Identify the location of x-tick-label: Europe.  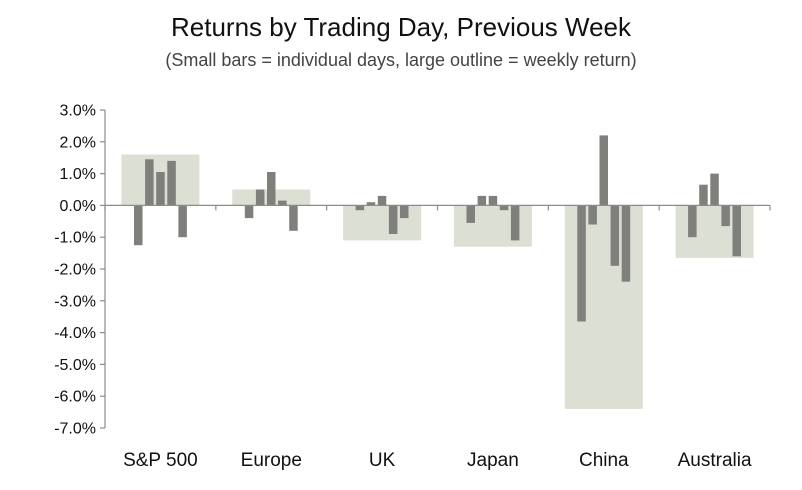
(271, 460).